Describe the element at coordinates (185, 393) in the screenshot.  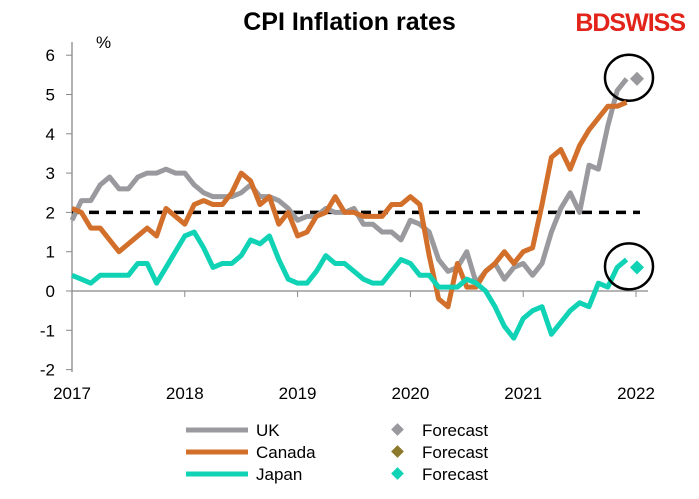
I see `x-tick-label: 2018` at that location.